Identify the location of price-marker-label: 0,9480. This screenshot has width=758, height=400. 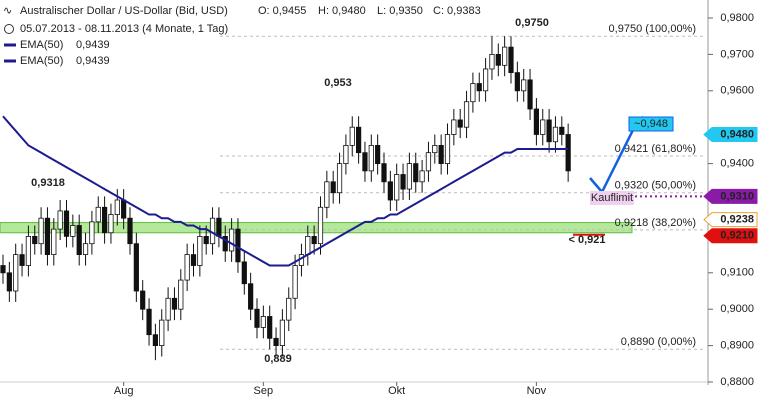
(737, 134).